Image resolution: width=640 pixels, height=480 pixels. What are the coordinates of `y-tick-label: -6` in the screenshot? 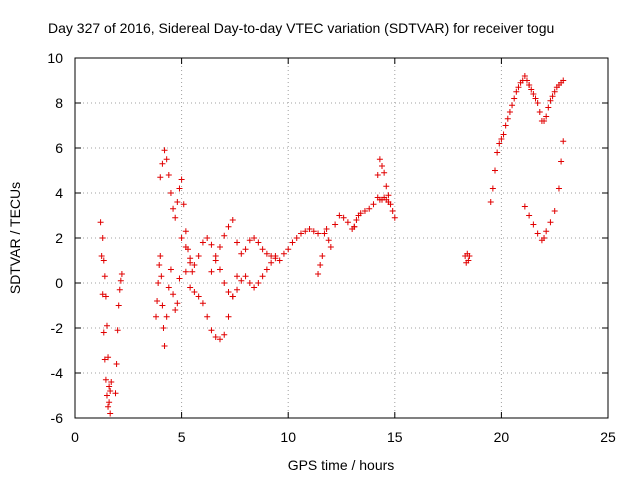 It's located at (57, 418).